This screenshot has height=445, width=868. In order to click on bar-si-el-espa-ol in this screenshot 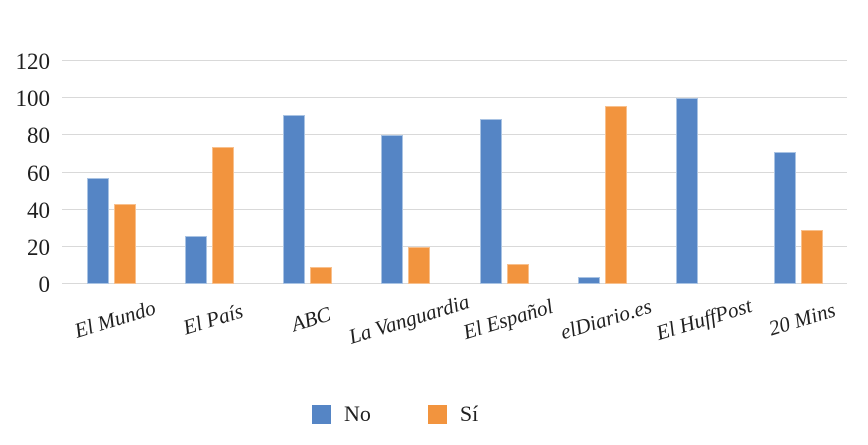, I will do `click(518, 273)`.